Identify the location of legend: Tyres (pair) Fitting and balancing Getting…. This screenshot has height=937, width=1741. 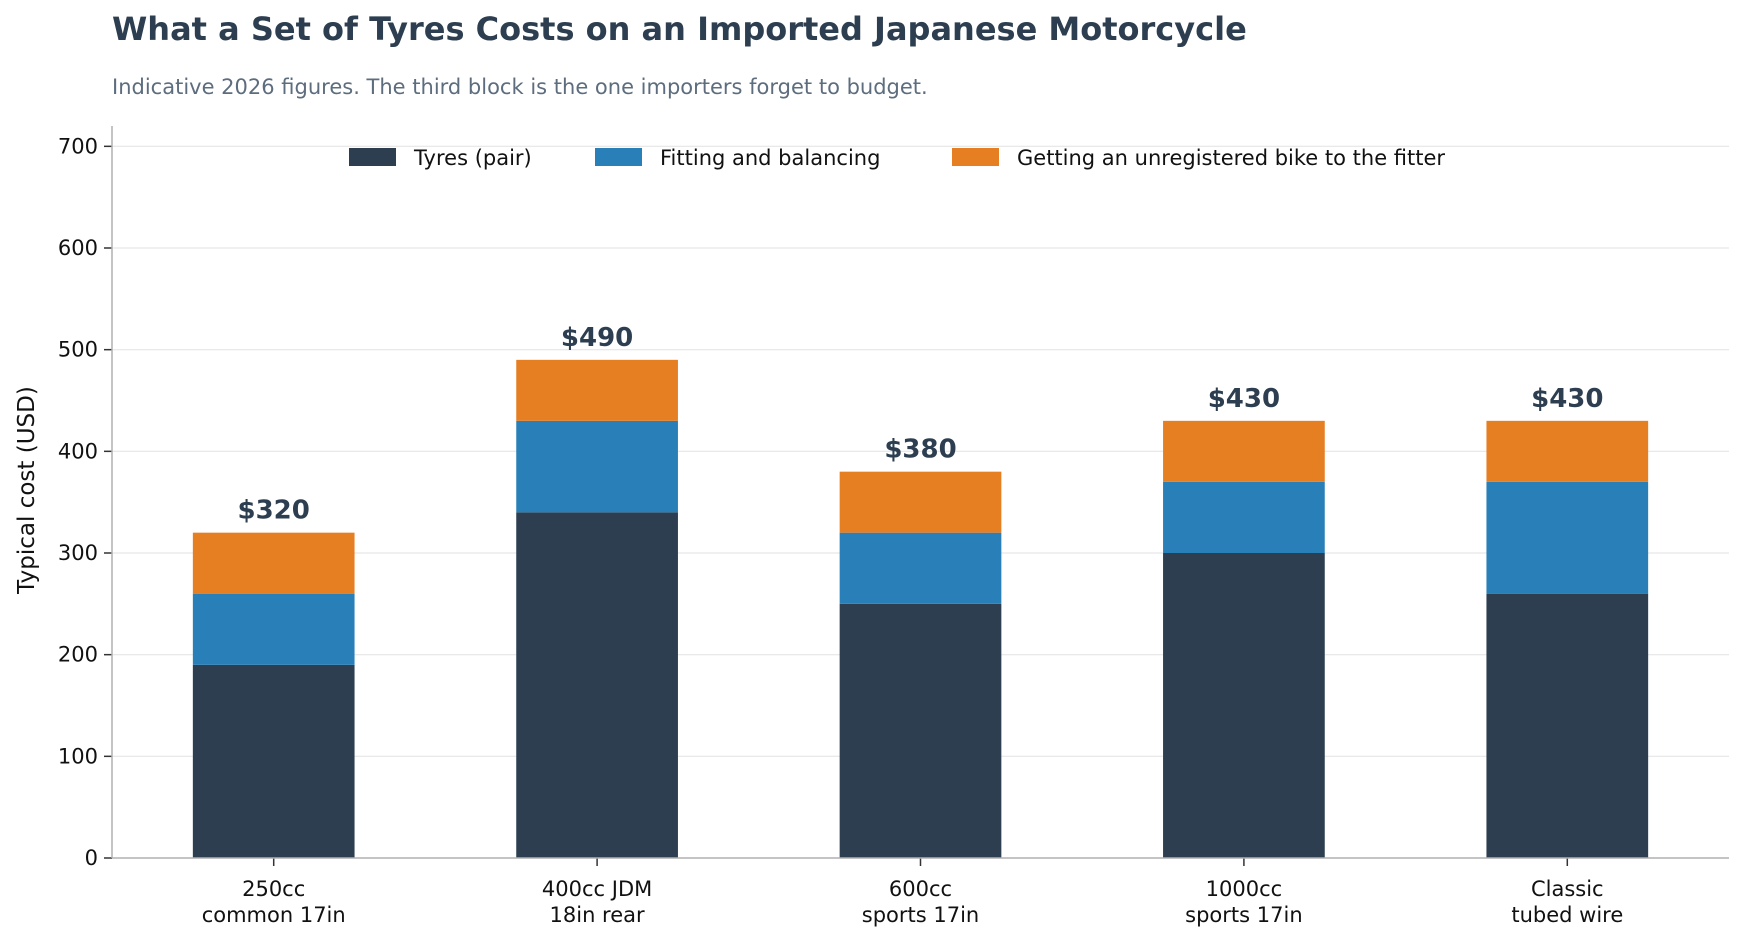
(897, 158).